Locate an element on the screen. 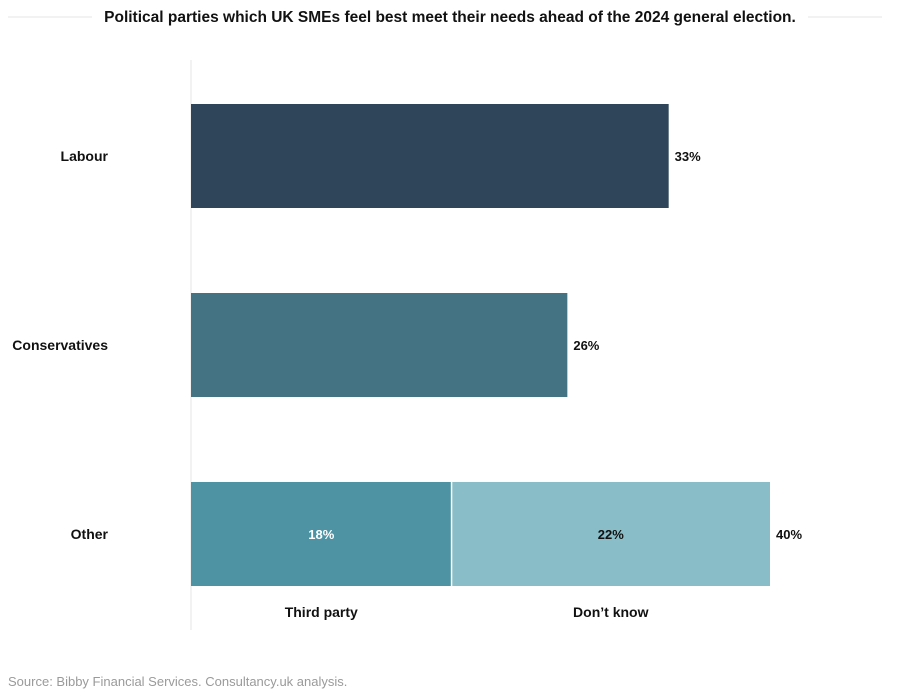 Image resolution: width=900 pixels, height=696 pixels. segment-value-label-third-party: 18% is located at coordinates (321, 534).